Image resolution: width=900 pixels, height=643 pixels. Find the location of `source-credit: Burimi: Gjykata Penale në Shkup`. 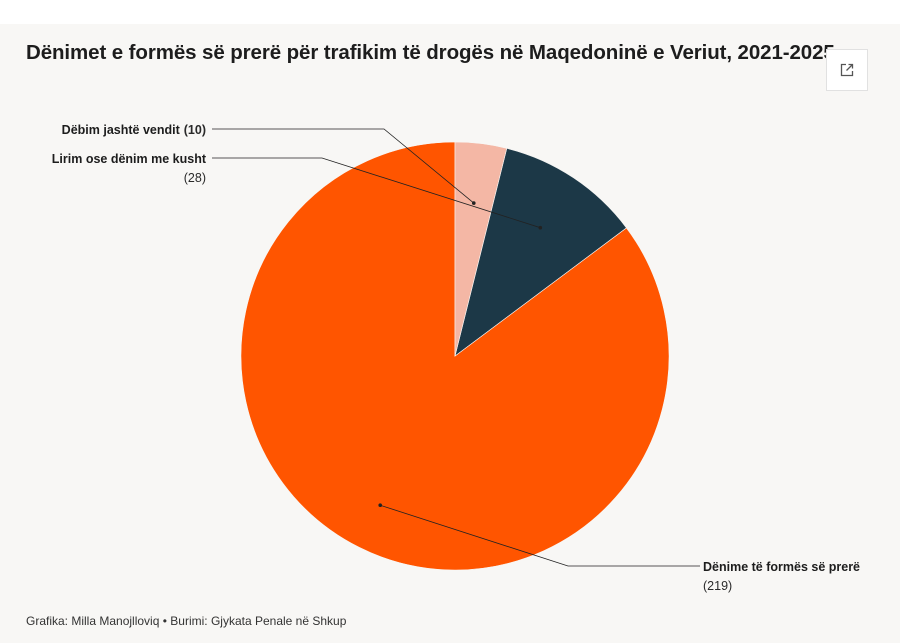

source-credit: Burimi: Gjykata Penale në Shkup is located at coordinates (258, 621).